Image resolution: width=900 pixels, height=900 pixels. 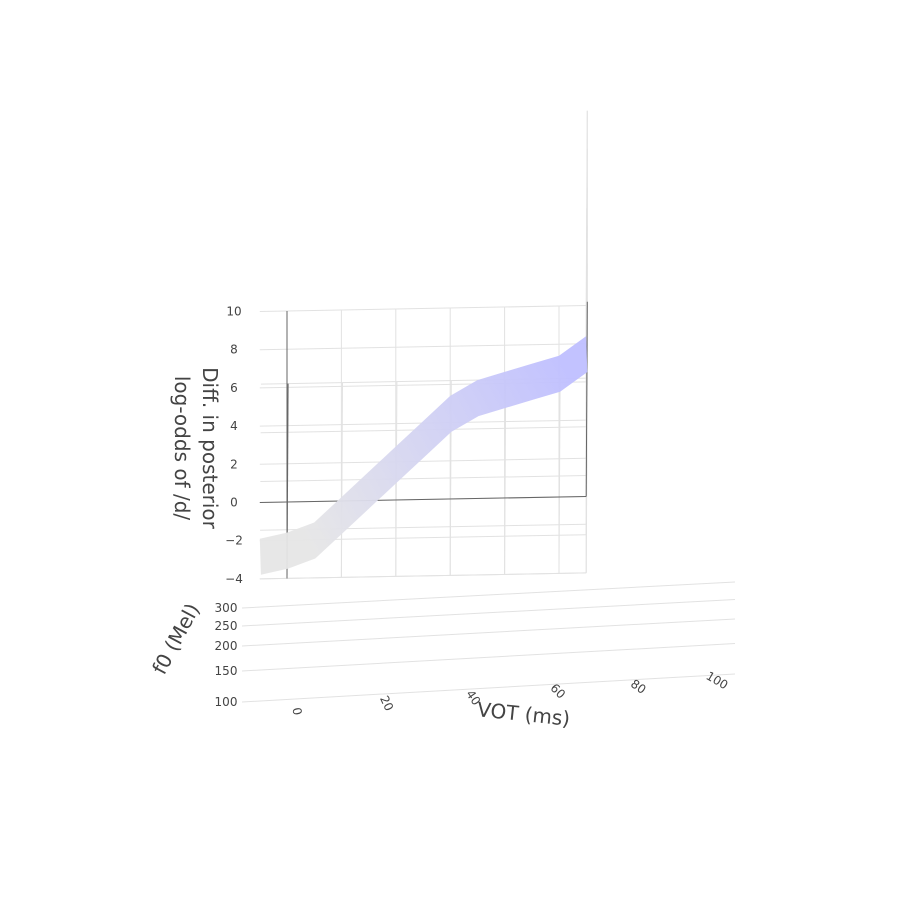 What do you see at coordinates (523, 714) in the screenshot?
I see `x-axis-title: VOT (ms)` at bounding box center [523, 714].